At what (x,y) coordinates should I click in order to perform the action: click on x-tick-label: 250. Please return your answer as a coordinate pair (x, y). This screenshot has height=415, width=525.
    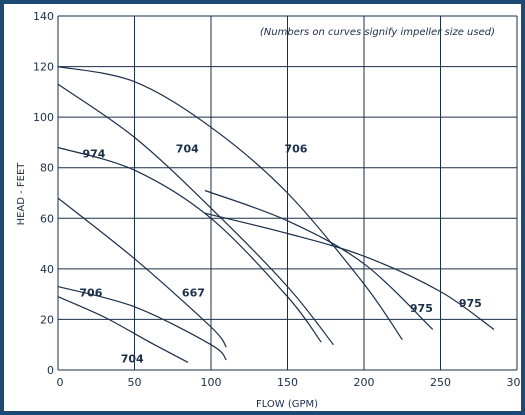
    Looking at the image, I should click on (440, 382).